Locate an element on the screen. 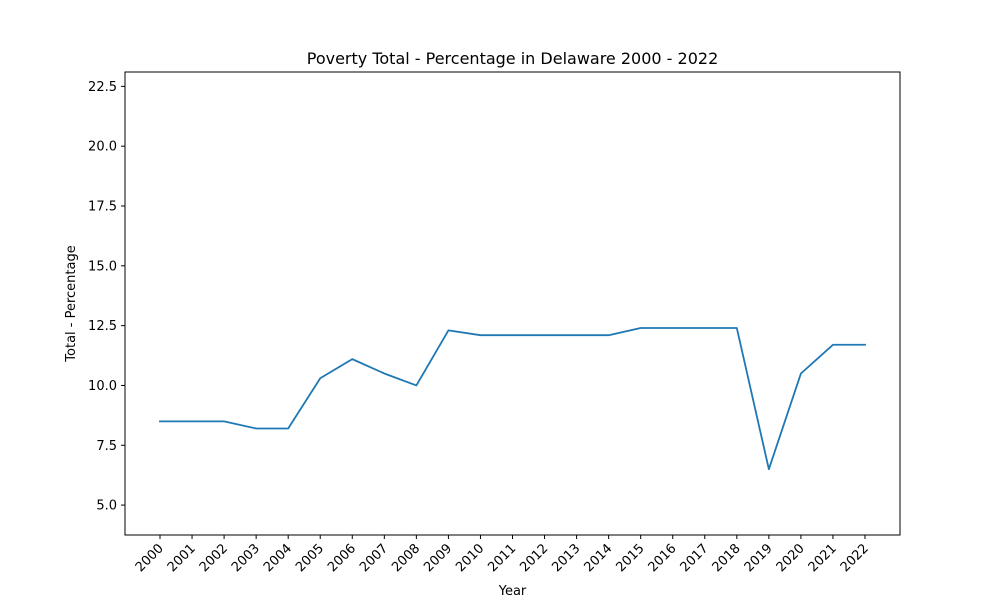 This screenshot has height=600, width=1000. y-tick-label: 22.5 is located at coordinates (102, 87).